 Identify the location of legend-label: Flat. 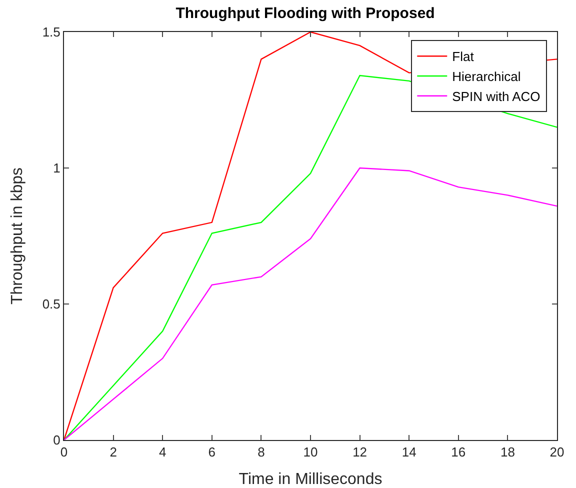
(463, 56).